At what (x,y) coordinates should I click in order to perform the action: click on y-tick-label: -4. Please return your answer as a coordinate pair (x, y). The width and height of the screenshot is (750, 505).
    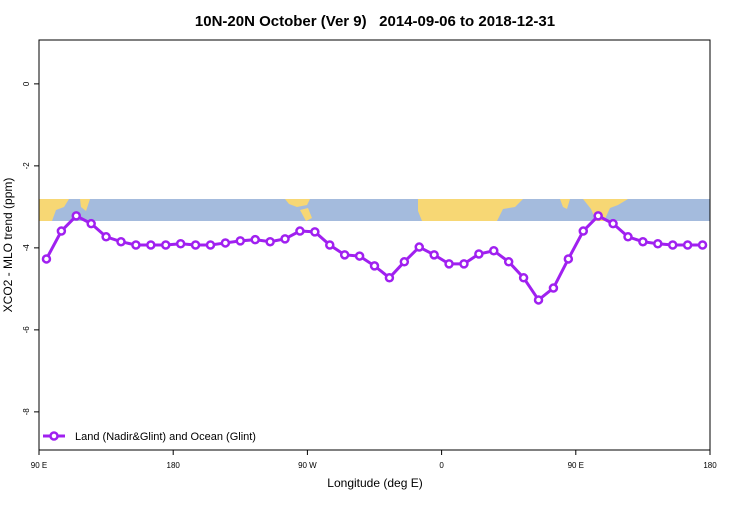
    Looking at the image, I should click on (26, 248).